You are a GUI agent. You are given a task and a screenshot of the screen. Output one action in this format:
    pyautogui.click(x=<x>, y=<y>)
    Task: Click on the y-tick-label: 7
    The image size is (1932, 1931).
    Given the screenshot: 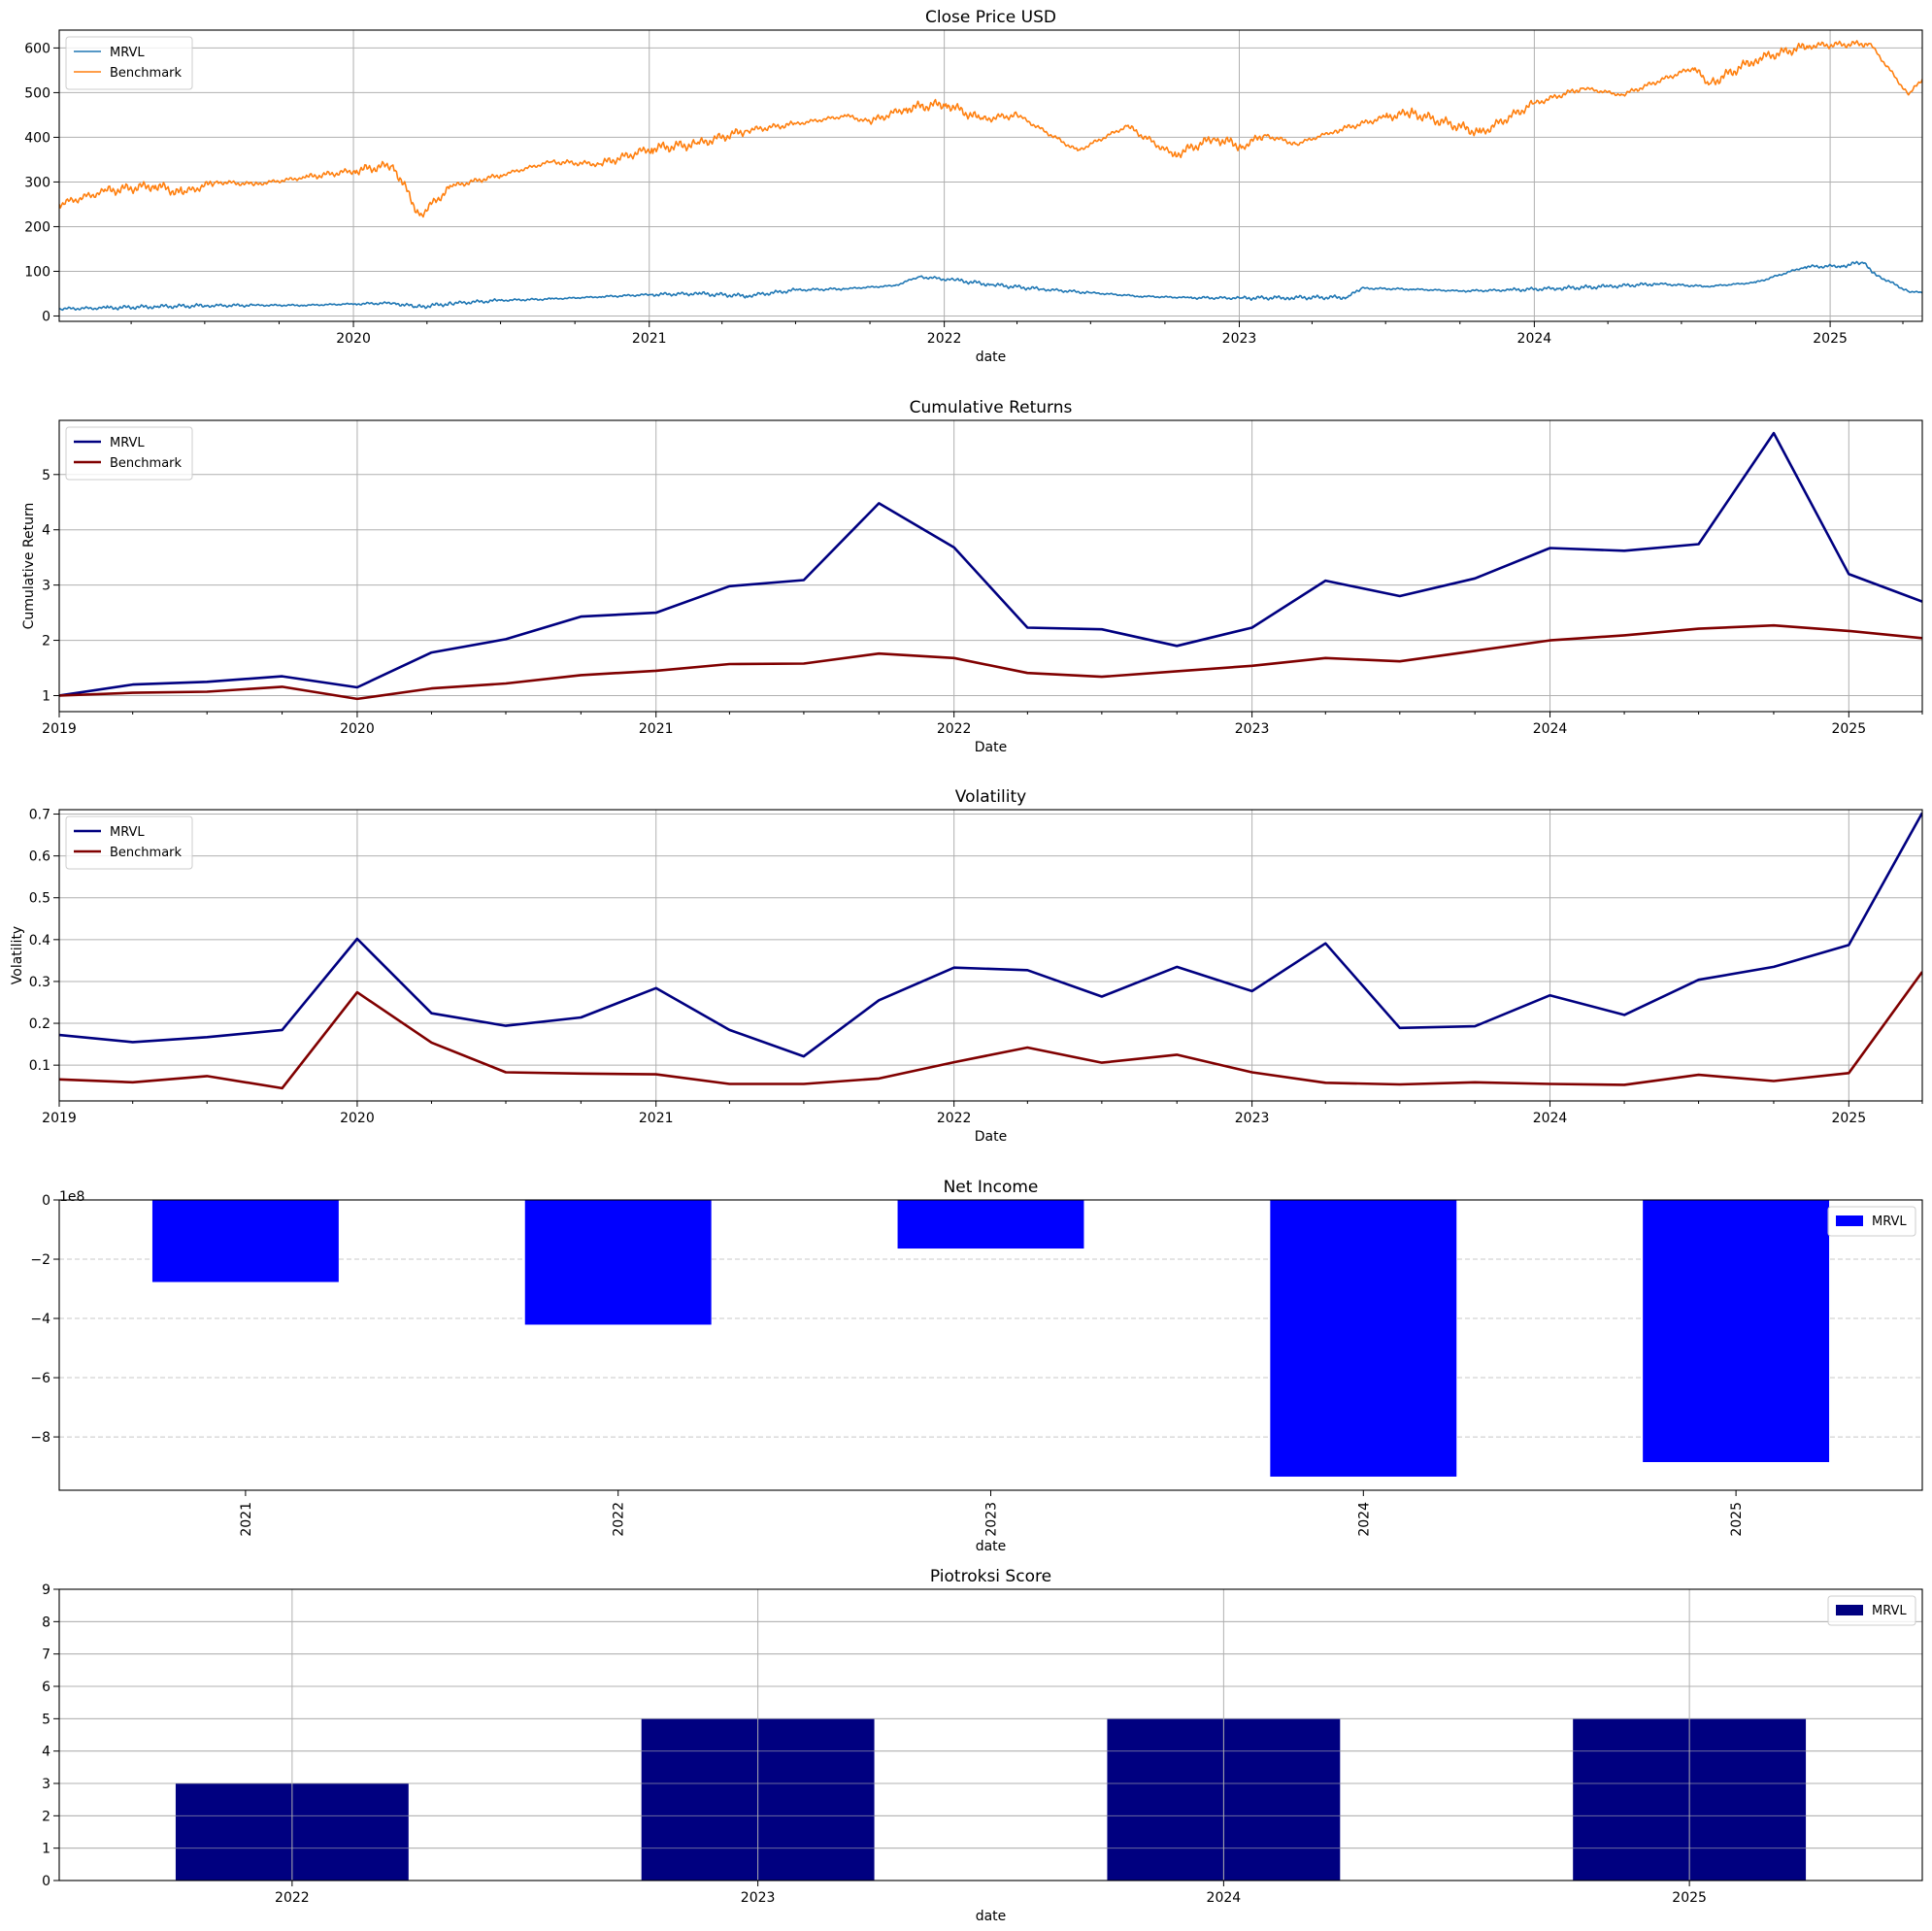 What is the action you would take?
    pyautogui.click(x=46, y=1656)
    